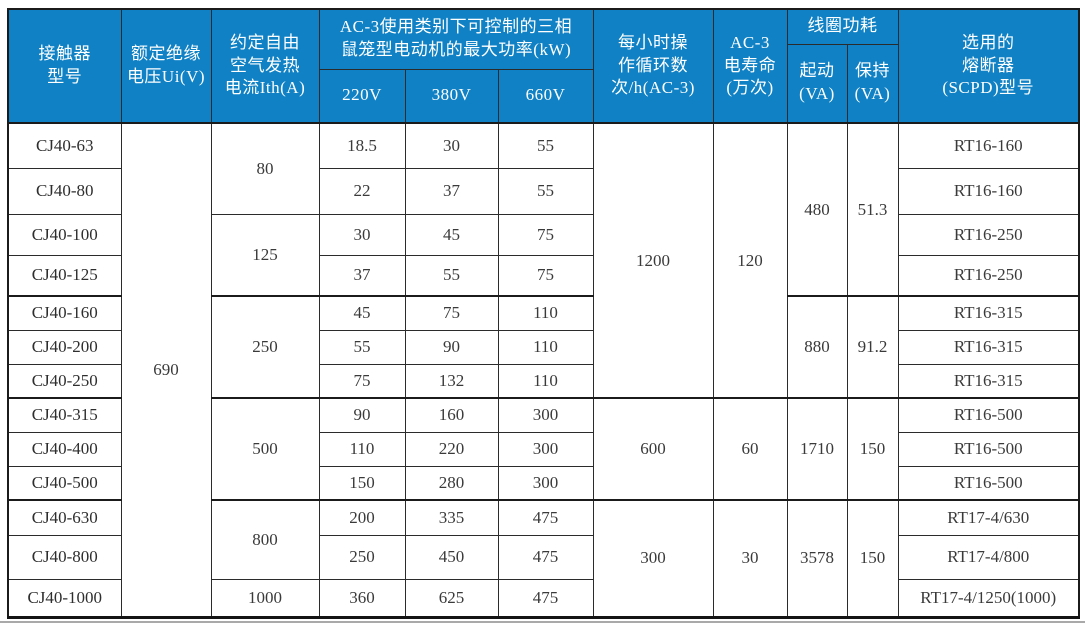 The image size is (1085, 627). I want to click on cell-model: CJ40-63, so click(64, 145).